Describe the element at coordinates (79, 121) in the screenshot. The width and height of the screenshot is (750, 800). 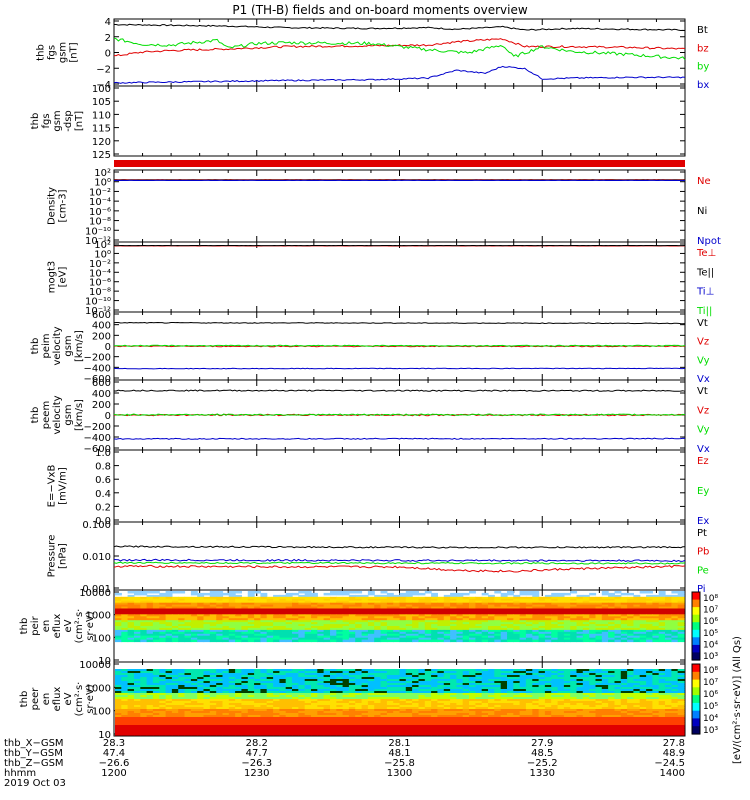
I see `panel-2-ylabel: [nT]` at that location.